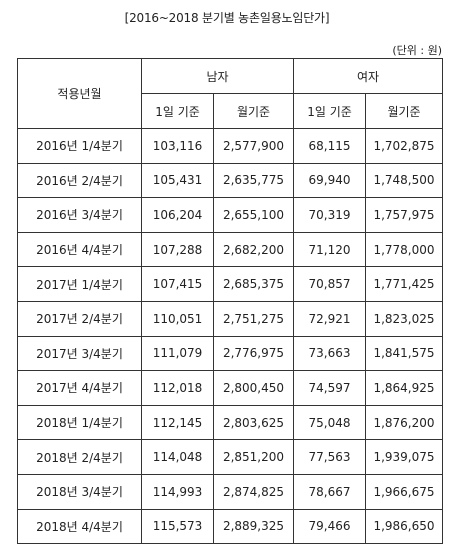 This screenshot has width=454, height=550. What do you see at coordinates (329, 353) in the screenshot?
I see `female-daily-cell: 73,663` at bounding box center [329, 353].